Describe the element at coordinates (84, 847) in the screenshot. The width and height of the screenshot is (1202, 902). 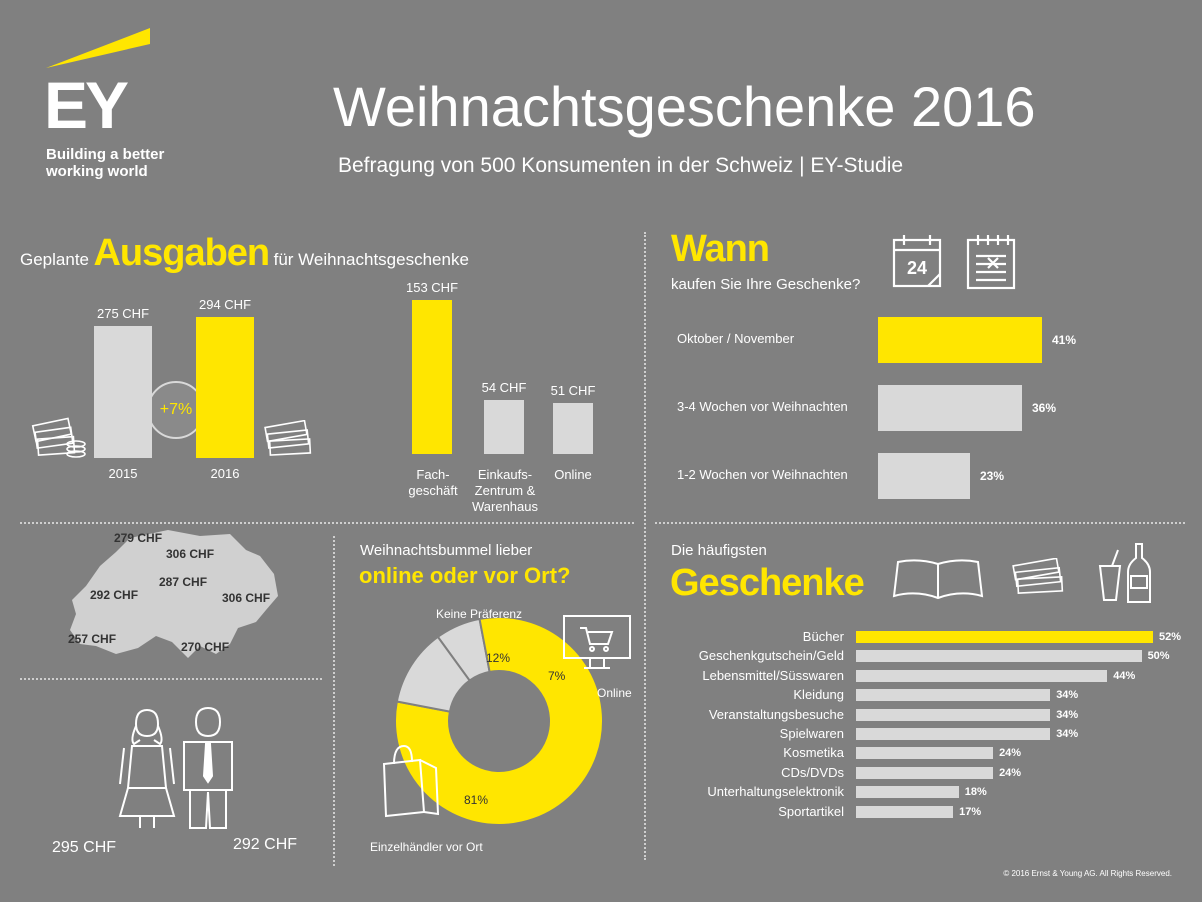
I see `female-spending: 295 CHF` at that location.